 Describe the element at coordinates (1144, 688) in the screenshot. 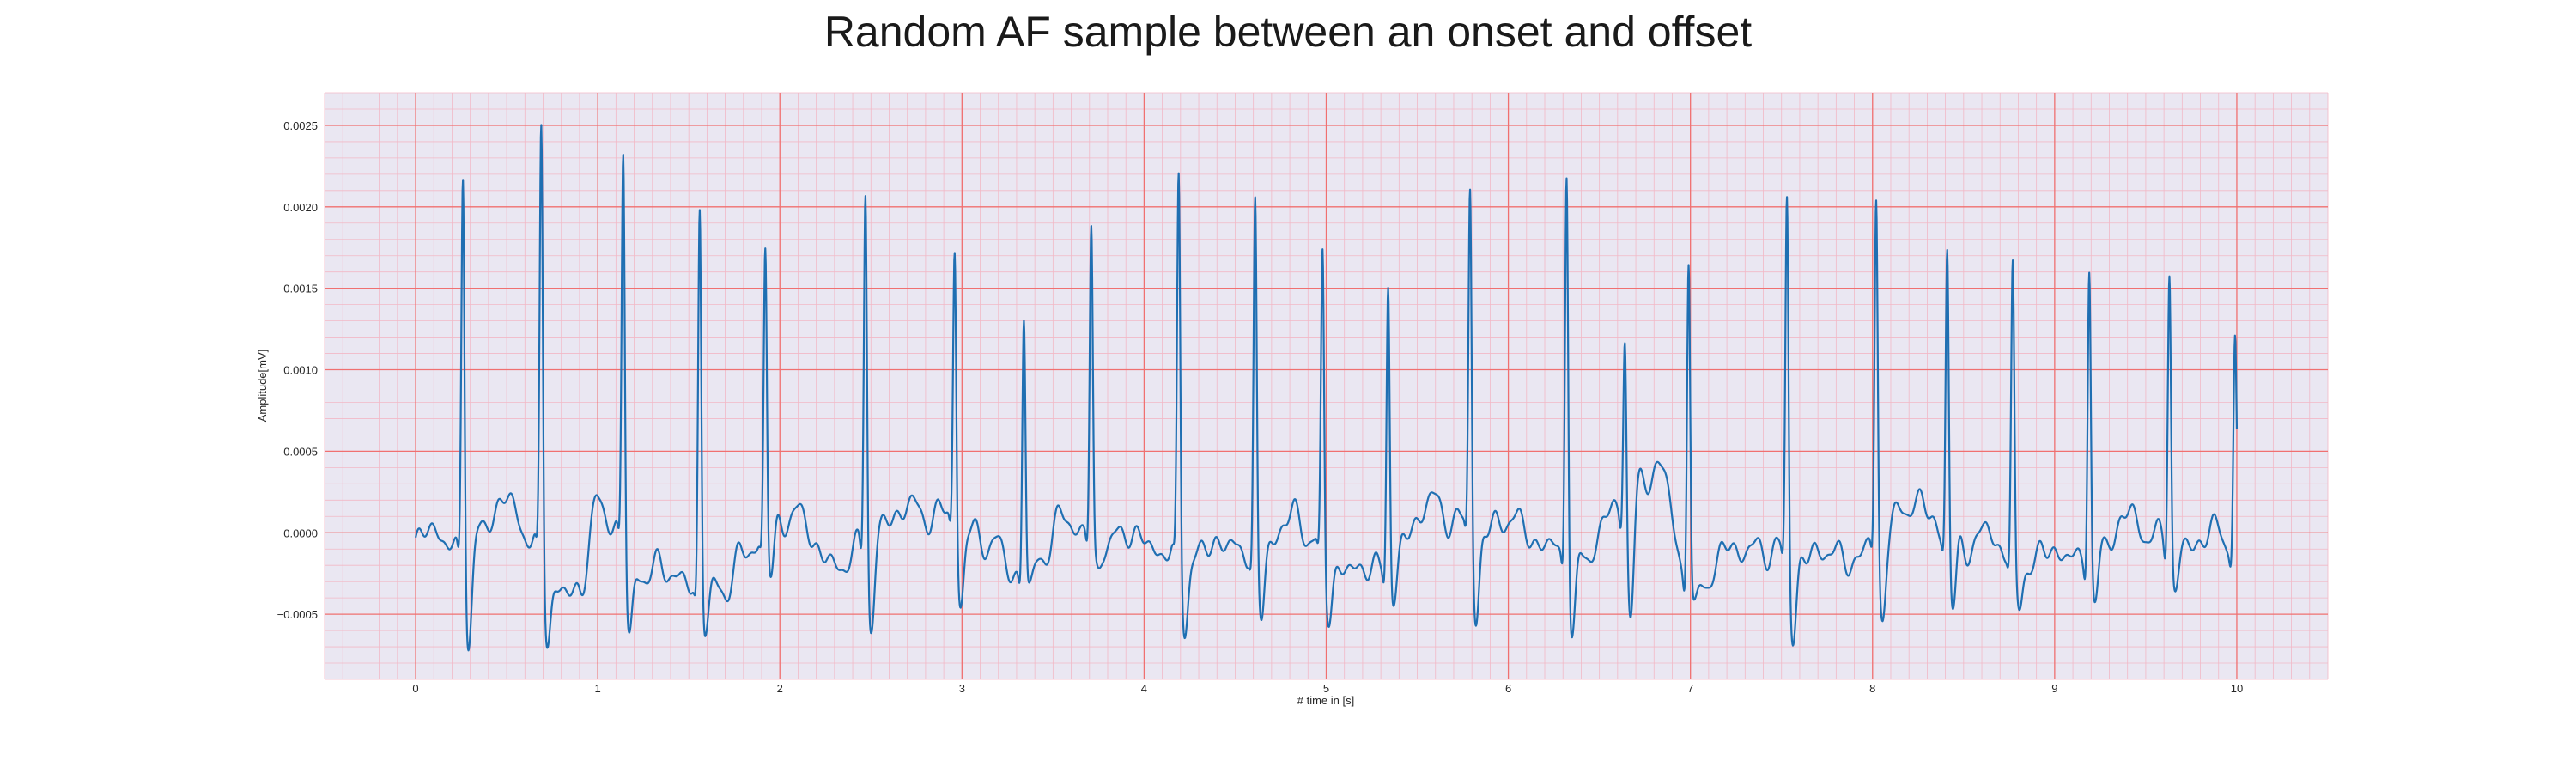

I see `x-tick-label: 4` at that location.